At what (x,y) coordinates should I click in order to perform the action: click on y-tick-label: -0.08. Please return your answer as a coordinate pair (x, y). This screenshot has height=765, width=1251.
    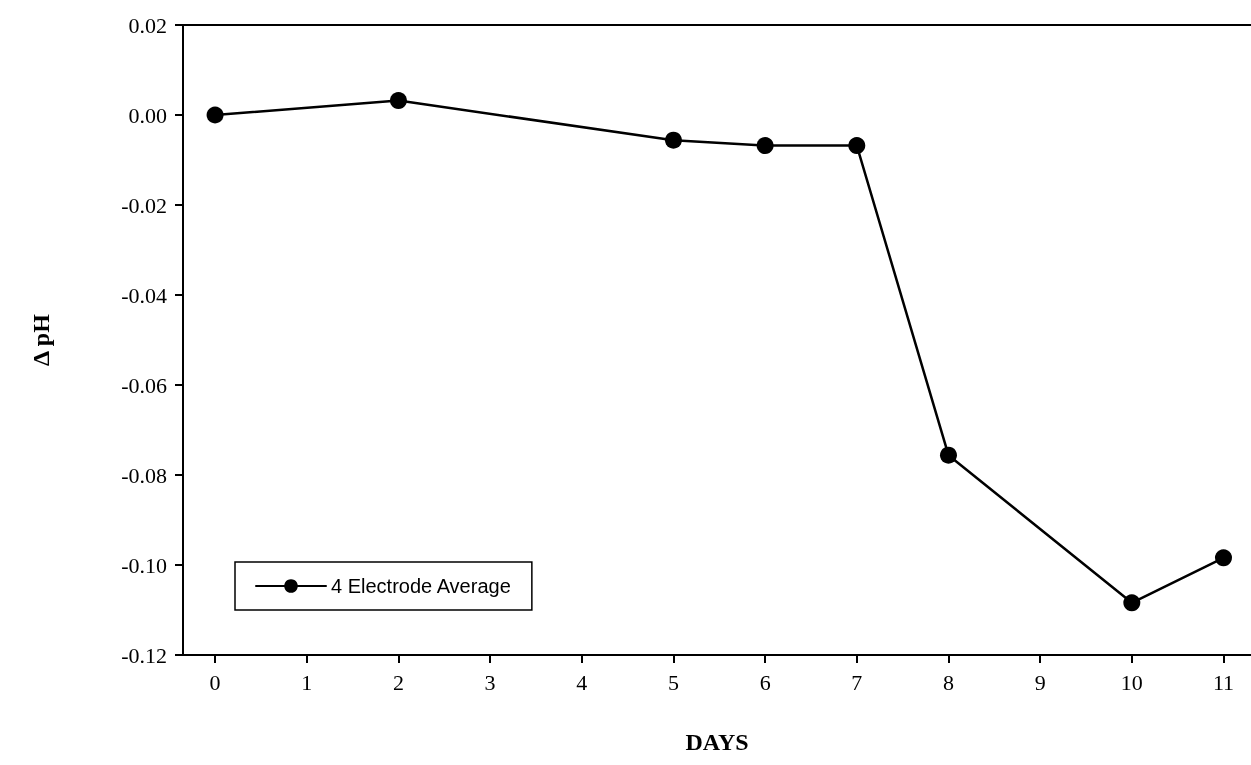
    Looking at the image, I should click on (144, 475).